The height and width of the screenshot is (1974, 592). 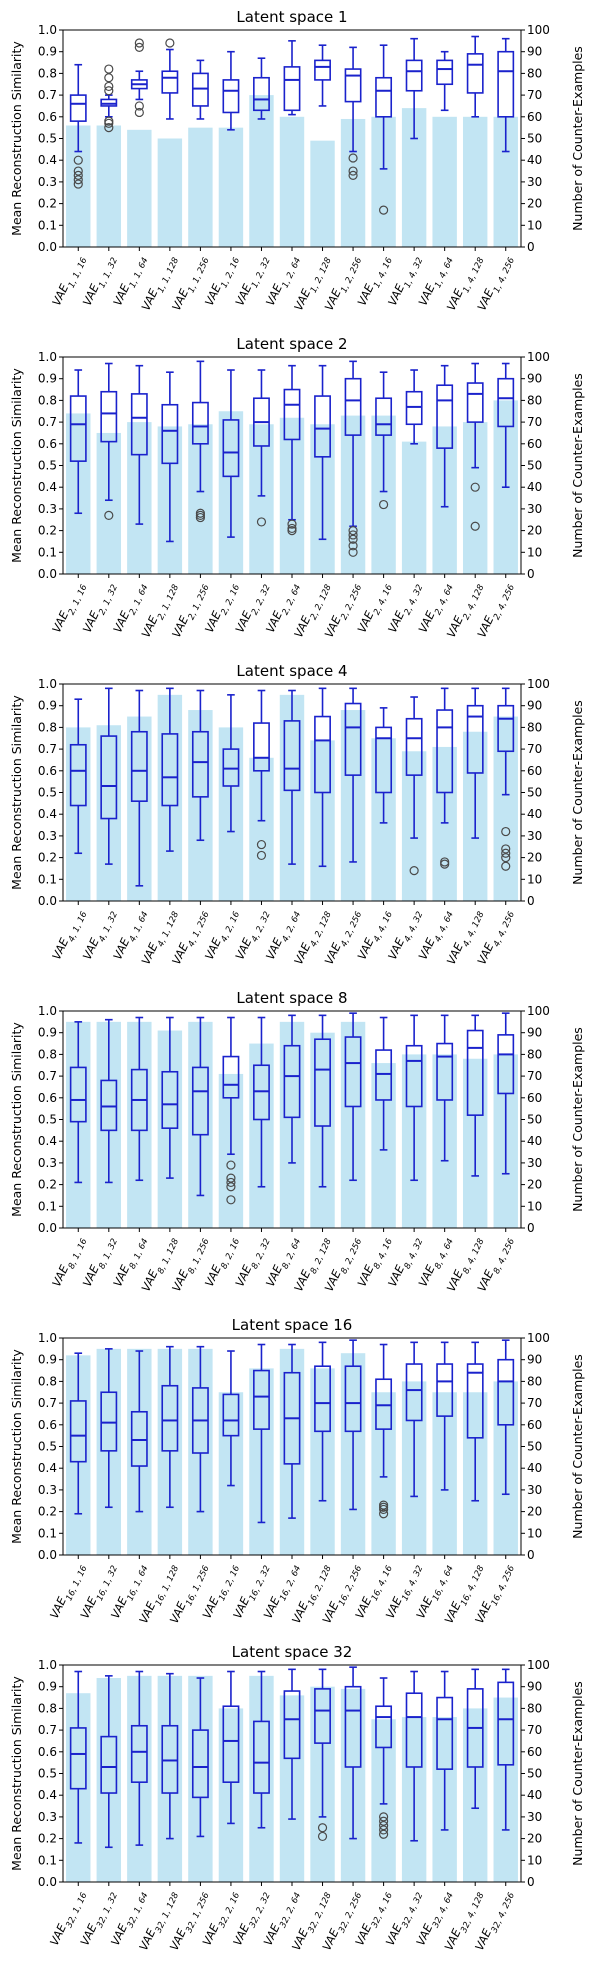 I want to click on left-tick-label: 0.1, so click(x=47, y=879).